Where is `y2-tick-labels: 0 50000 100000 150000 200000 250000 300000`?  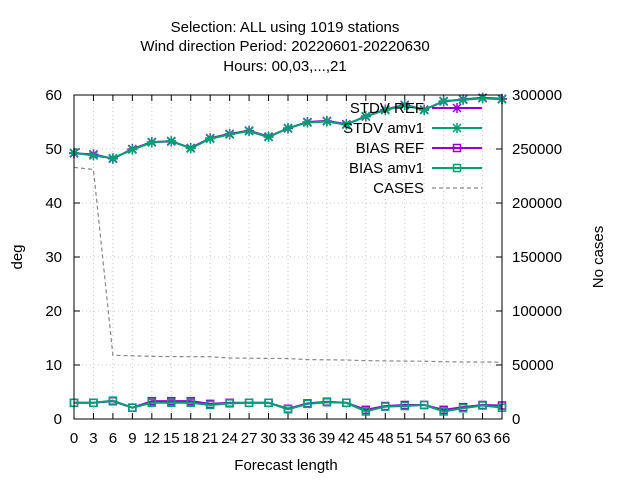
y2-tick-labels: 0 50000 100000 150000 200000 250000 300000 is located at coordinates (537, 257).